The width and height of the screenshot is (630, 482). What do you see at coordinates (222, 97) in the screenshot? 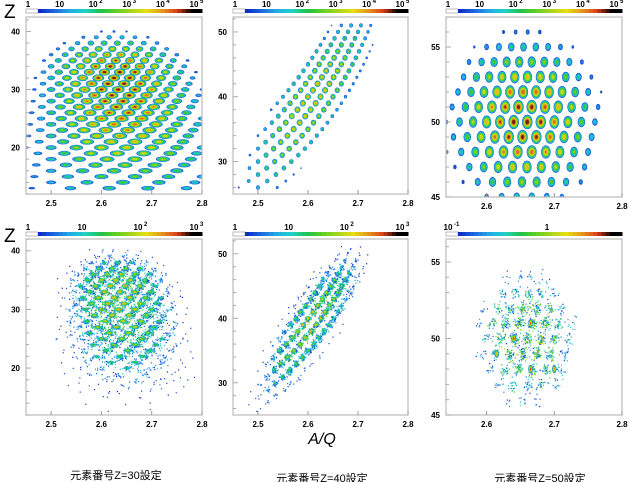
I see `y-tick-label: 40` at bounding box center [222, 97].